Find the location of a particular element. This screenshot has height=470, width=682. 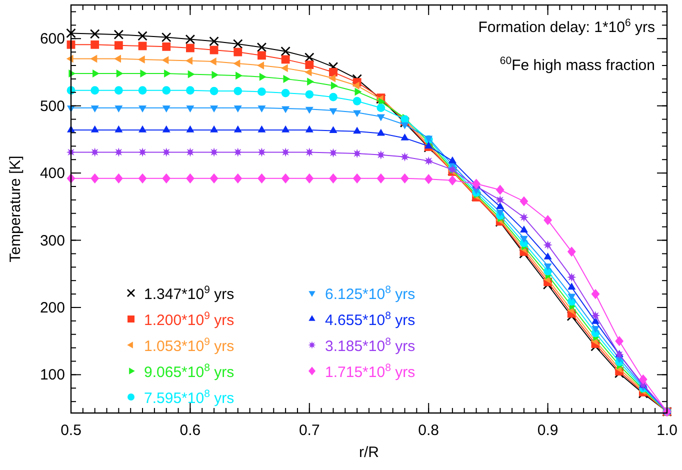

legend-label: 1.347*10$^{9}$ yrs is located at coordinates (189, 293).